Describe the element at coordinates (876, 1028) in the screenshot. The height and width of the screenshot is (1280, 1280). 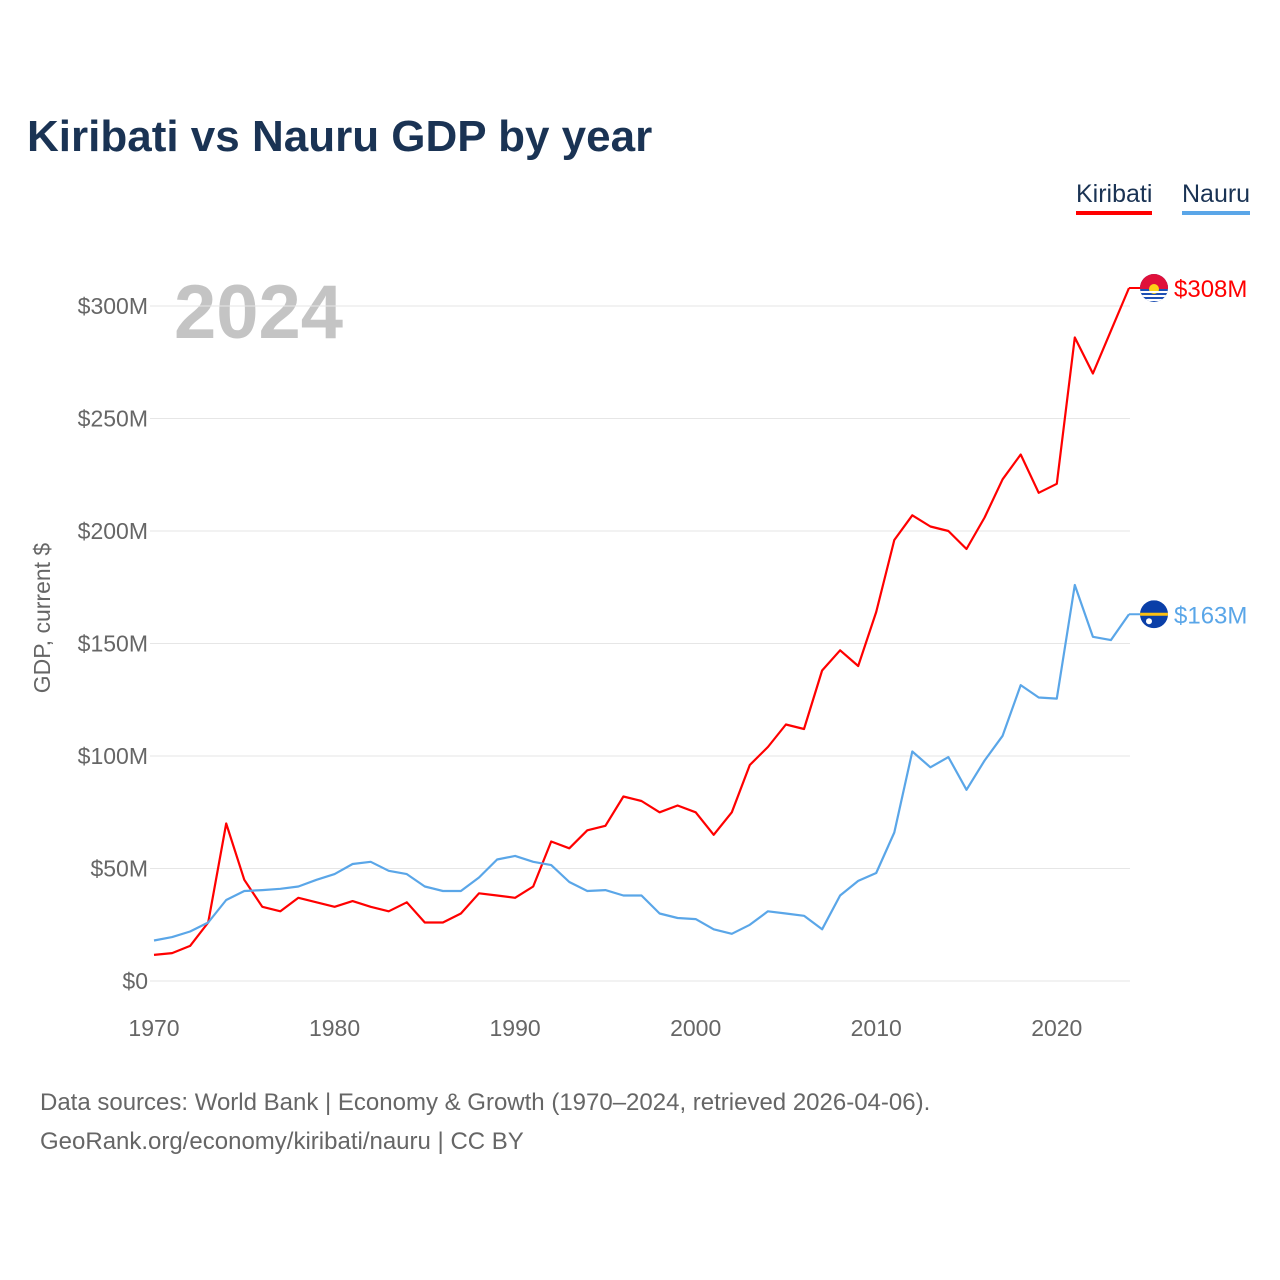
I see `x-tick-label: 2010` at that location.